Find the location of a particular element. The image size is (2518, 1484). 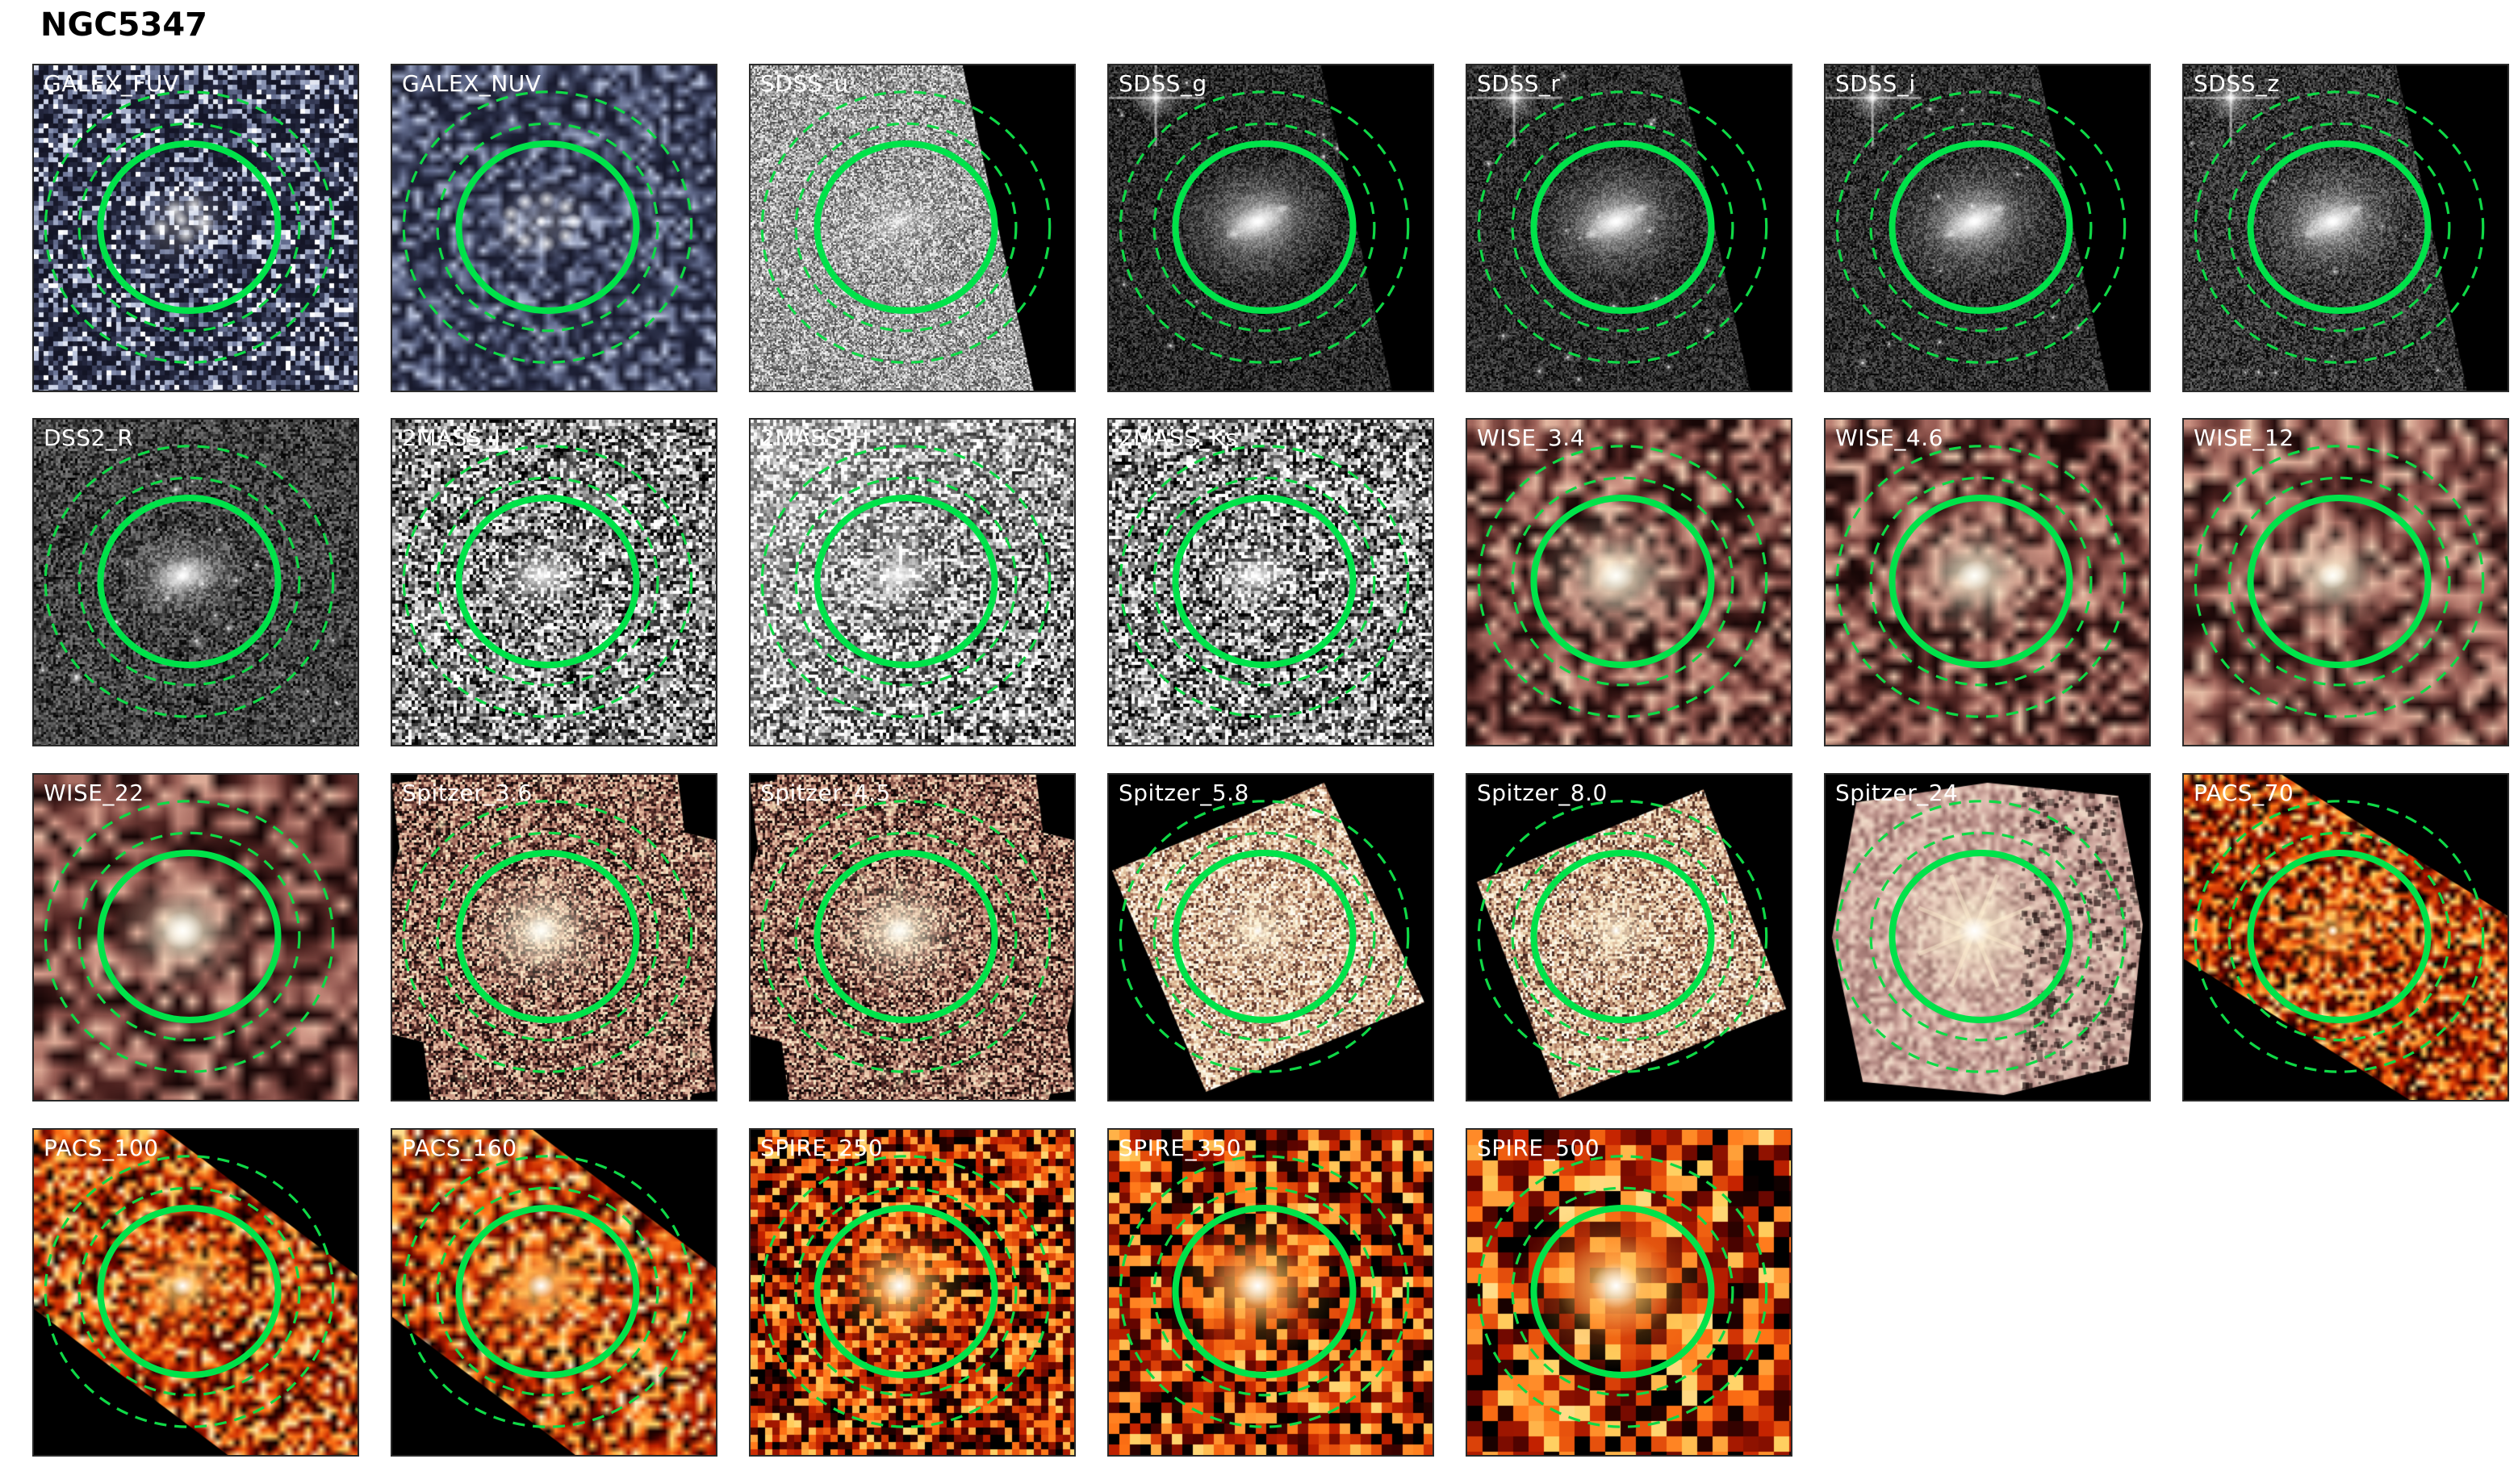

panel-2mass_ks: 2MASS_Ks is located at coordinates (1271, 582).